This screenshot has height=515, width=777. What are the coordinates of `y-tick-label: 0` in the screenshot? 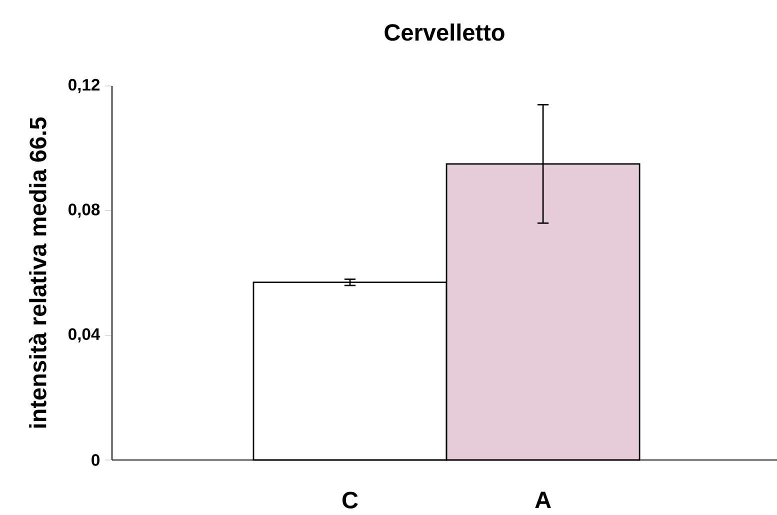 It's located at (96, 460).